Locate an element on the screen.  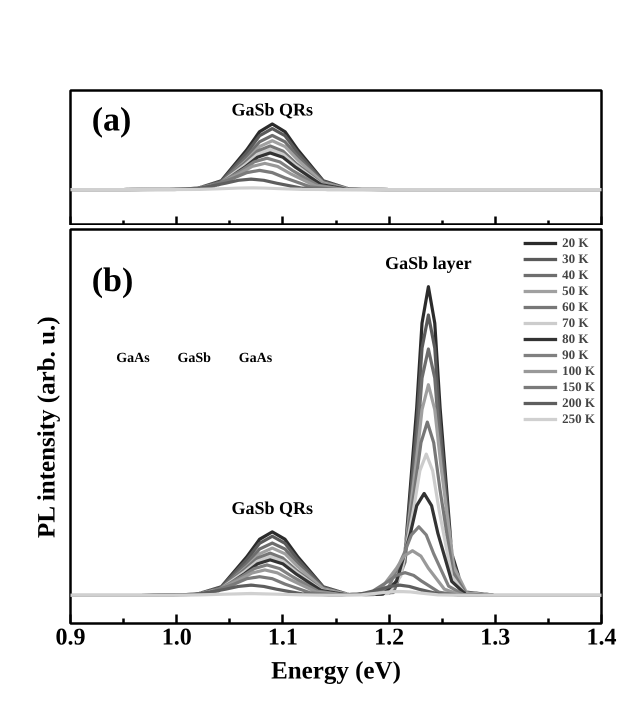
annotation: GaSb QRs is located at coordinates (273, 508).